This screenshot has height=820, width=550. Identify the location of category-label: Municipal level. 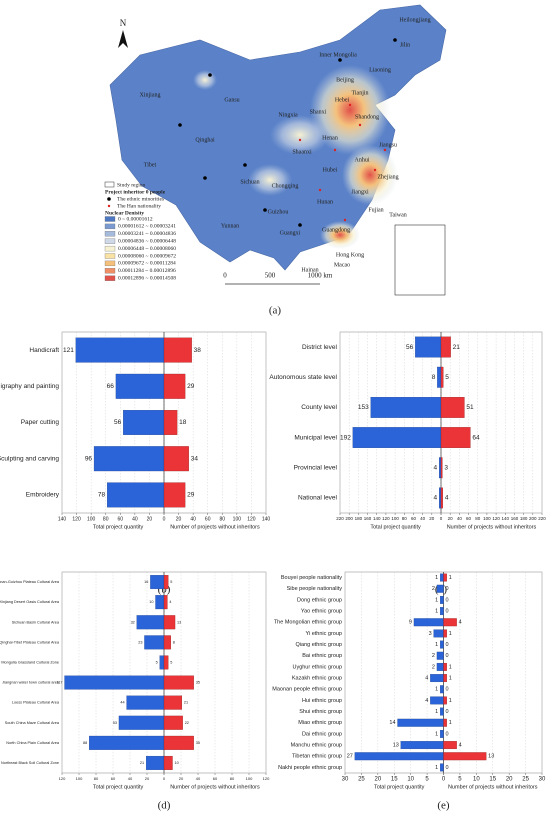
(315, 437).